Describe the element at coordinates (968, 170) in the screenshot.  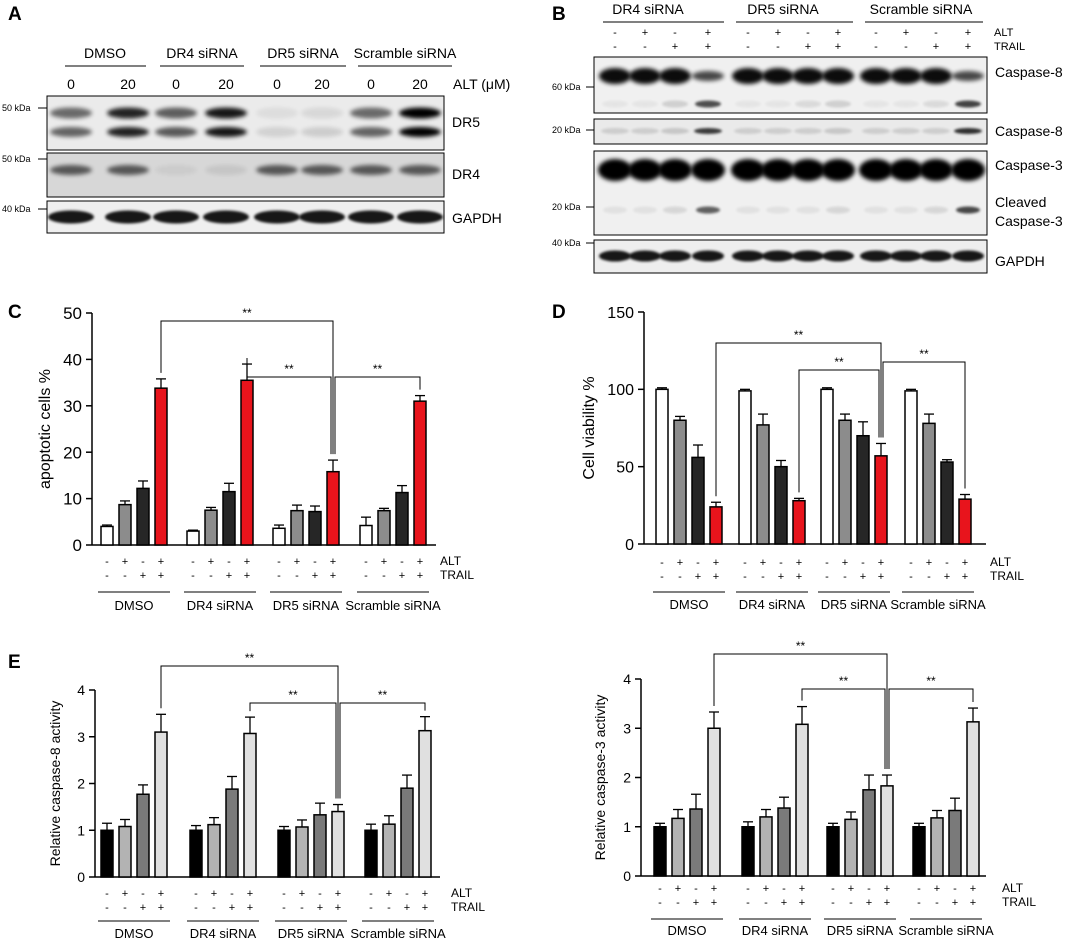
I see `blot-b-band-casp3` at that location.